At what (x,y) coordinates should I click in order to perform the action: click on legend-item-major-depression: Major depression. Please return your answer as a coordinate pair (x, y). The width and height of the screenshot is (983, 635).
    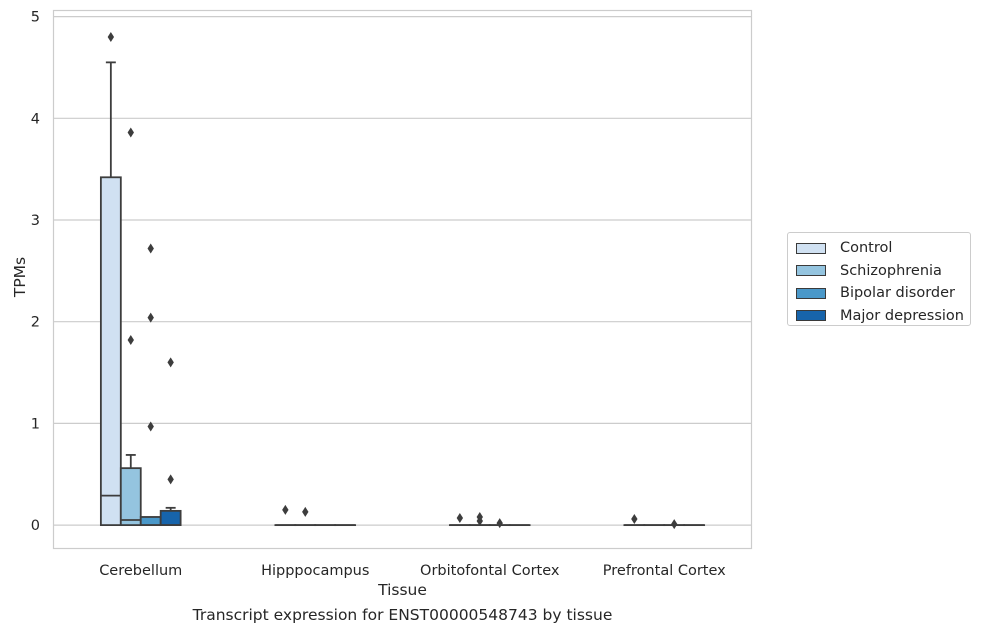
    Looking at the image, I should click on (879, 316).